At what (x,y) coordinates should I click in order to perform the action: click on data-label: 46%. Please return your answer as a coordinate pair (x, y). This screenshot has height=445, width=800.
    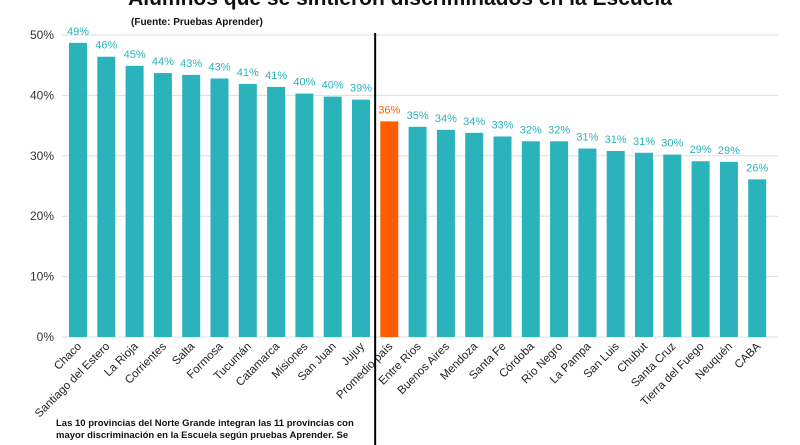
    Looking at the image, I should click on (106, 46).